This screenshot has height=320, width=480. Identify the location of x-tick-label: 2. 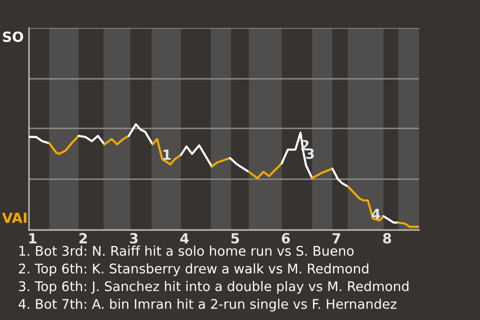
(83, 238).